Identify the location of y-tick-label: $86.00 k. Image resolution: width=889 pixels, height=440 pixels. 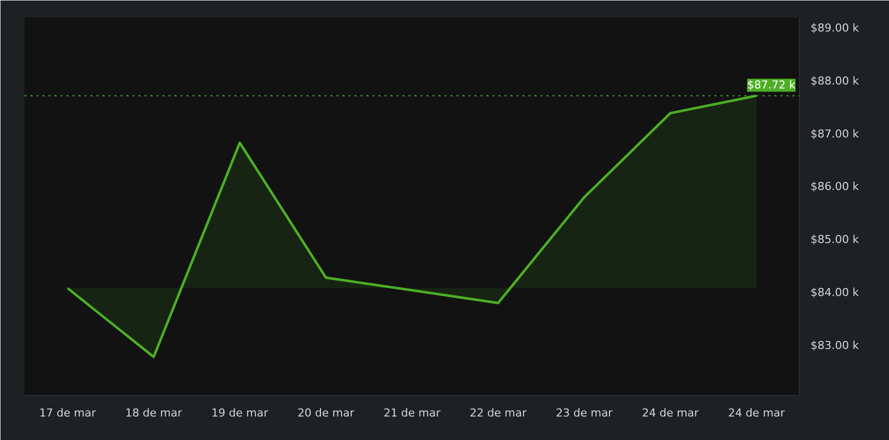
(835, 187).